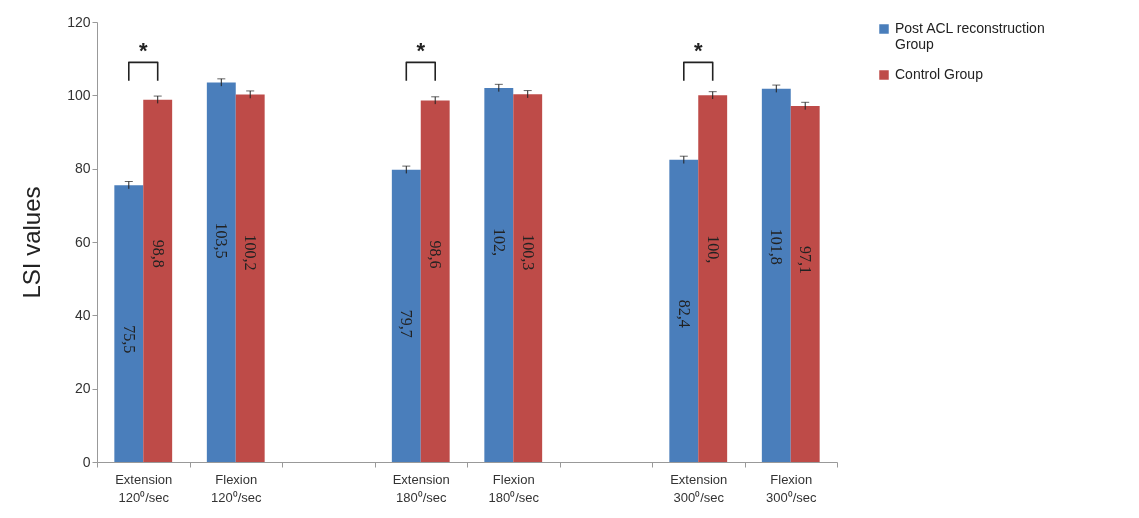 The width and height of the screenshot is (1139, 518). What do you see at coordinates (82, 241) in the screenshot?
I see `y-tick-label: 60` at bounding box center [82, 241].